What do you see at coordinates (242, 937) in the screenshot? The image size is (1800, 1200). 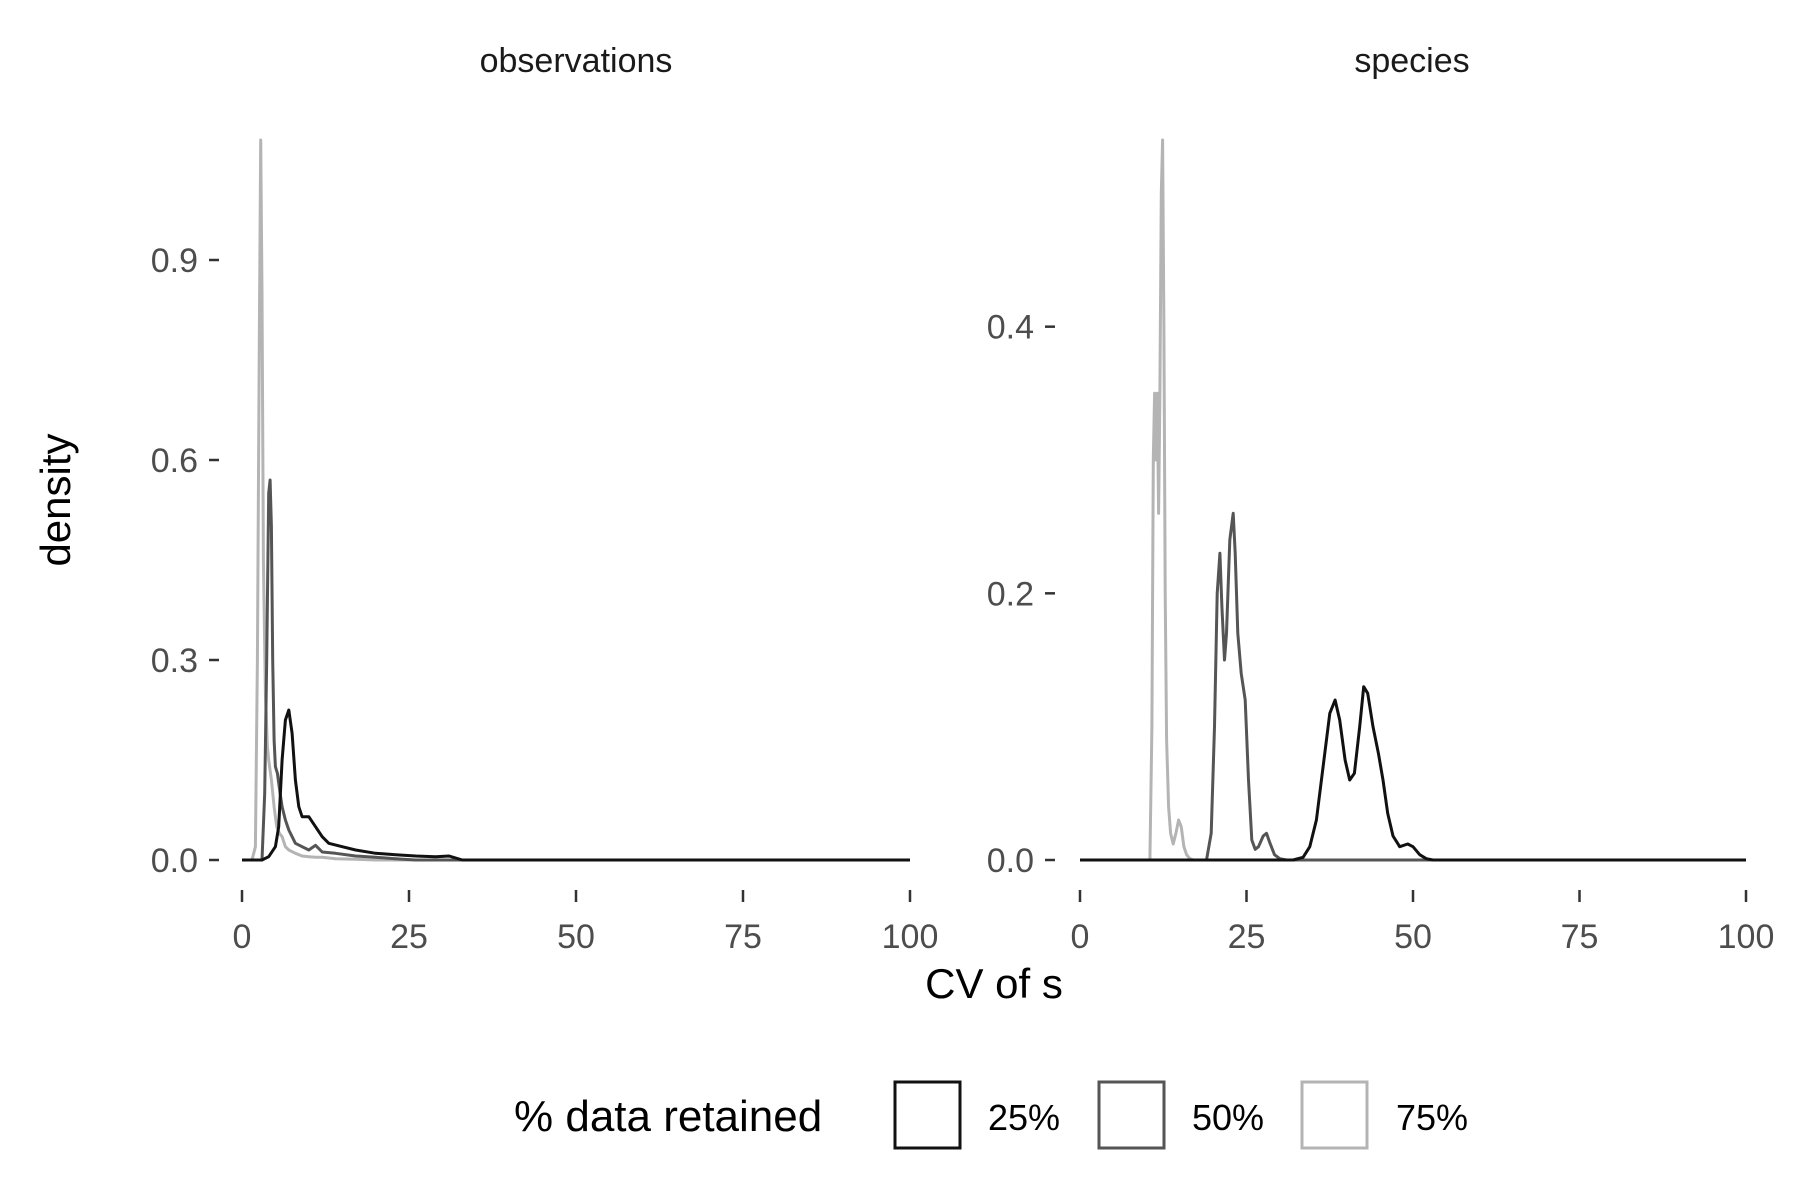 I see `x-tick-label-observations: 0` at bounding box center [242, 937].